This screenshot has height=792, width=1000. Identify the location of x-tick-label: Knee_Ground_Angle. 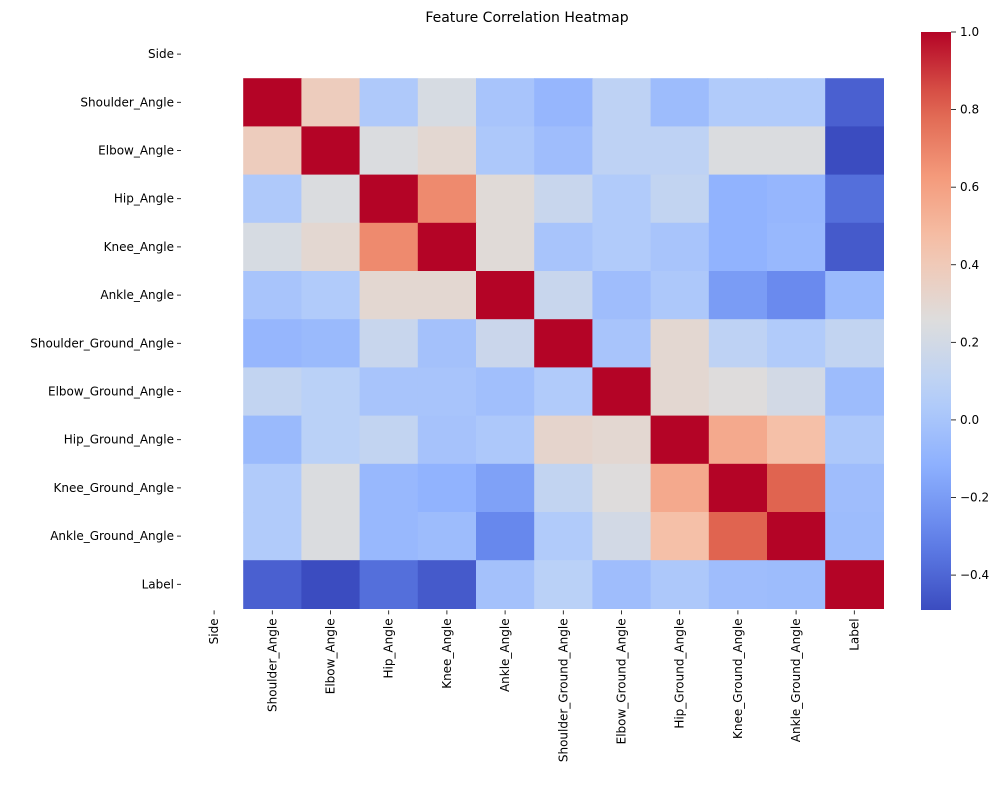
(738, 678).